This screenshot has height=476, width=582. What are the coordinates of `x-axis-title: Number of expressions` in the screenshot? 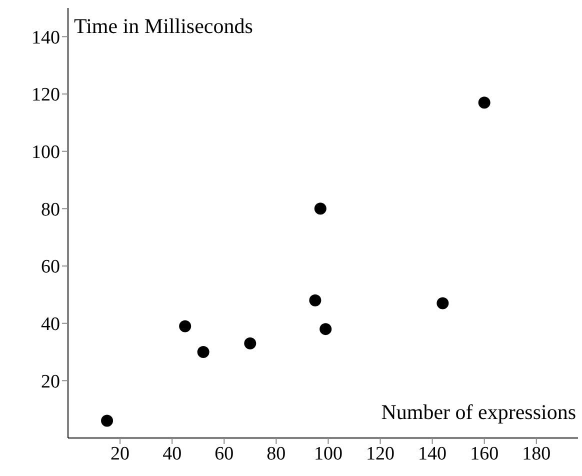 It's located at (478, 412).